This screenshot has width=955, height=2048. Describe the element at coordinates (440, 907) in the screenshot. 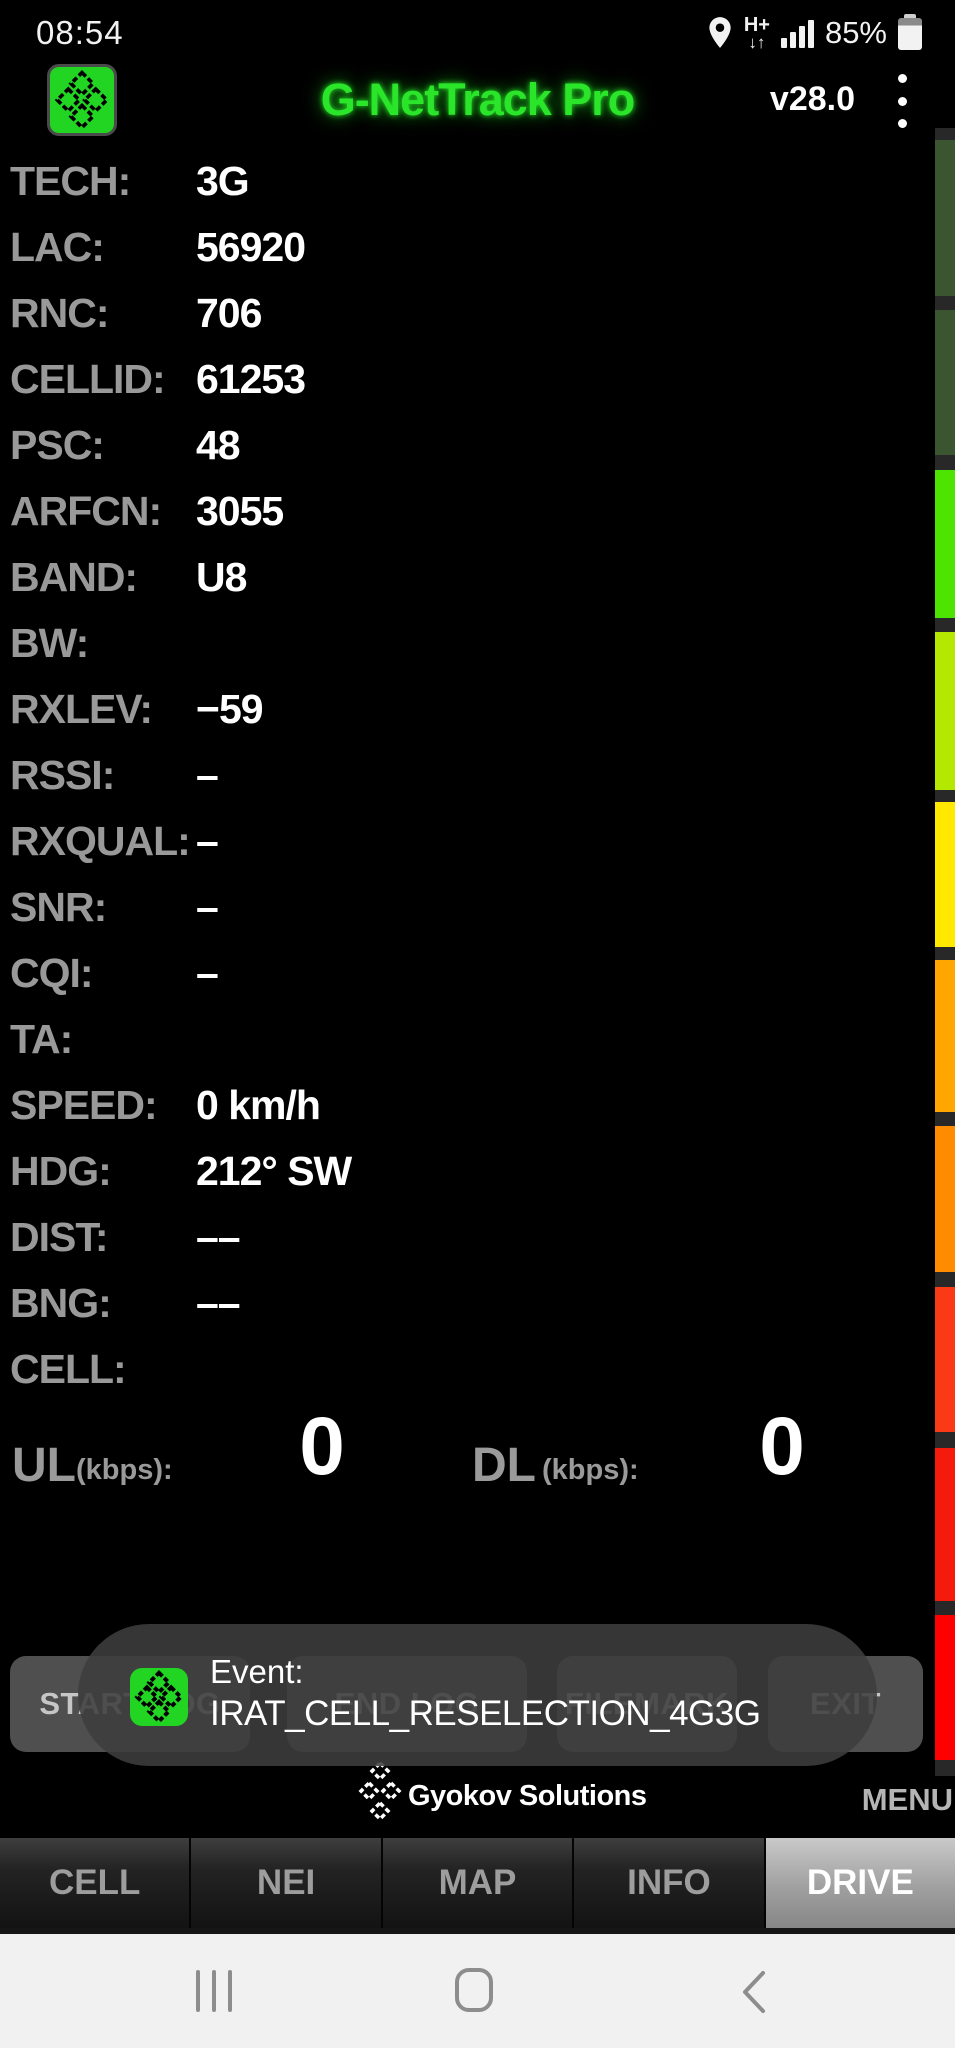

I see `param-row: SNR: –` at that location.